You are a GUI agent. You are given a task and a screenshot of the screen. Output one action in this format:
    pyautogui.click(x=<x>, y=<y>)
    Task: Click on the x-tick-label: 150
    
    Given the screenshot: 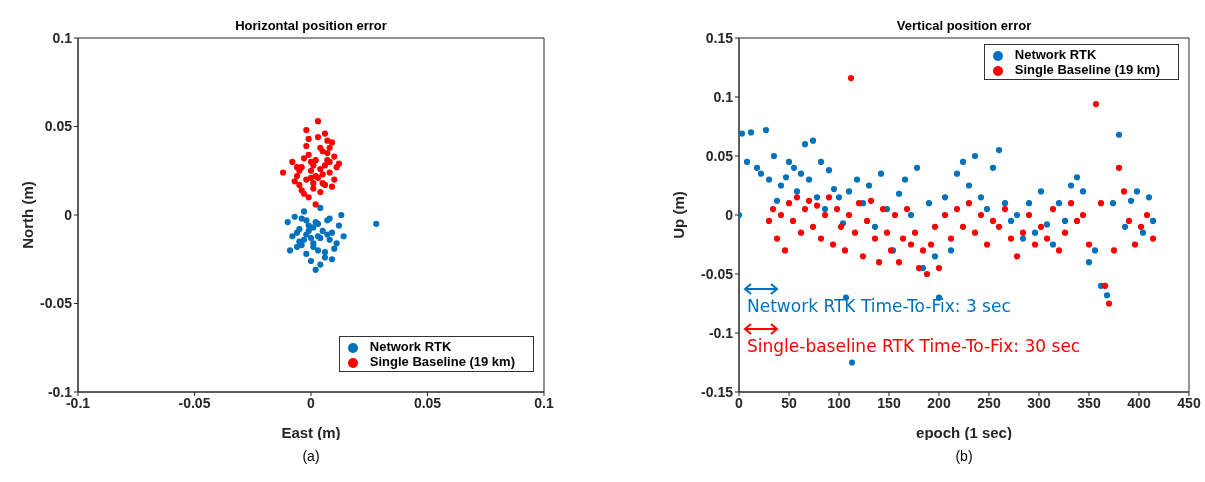 What is the action you would take?
    pyautogui.click(x=889, y=402)
    